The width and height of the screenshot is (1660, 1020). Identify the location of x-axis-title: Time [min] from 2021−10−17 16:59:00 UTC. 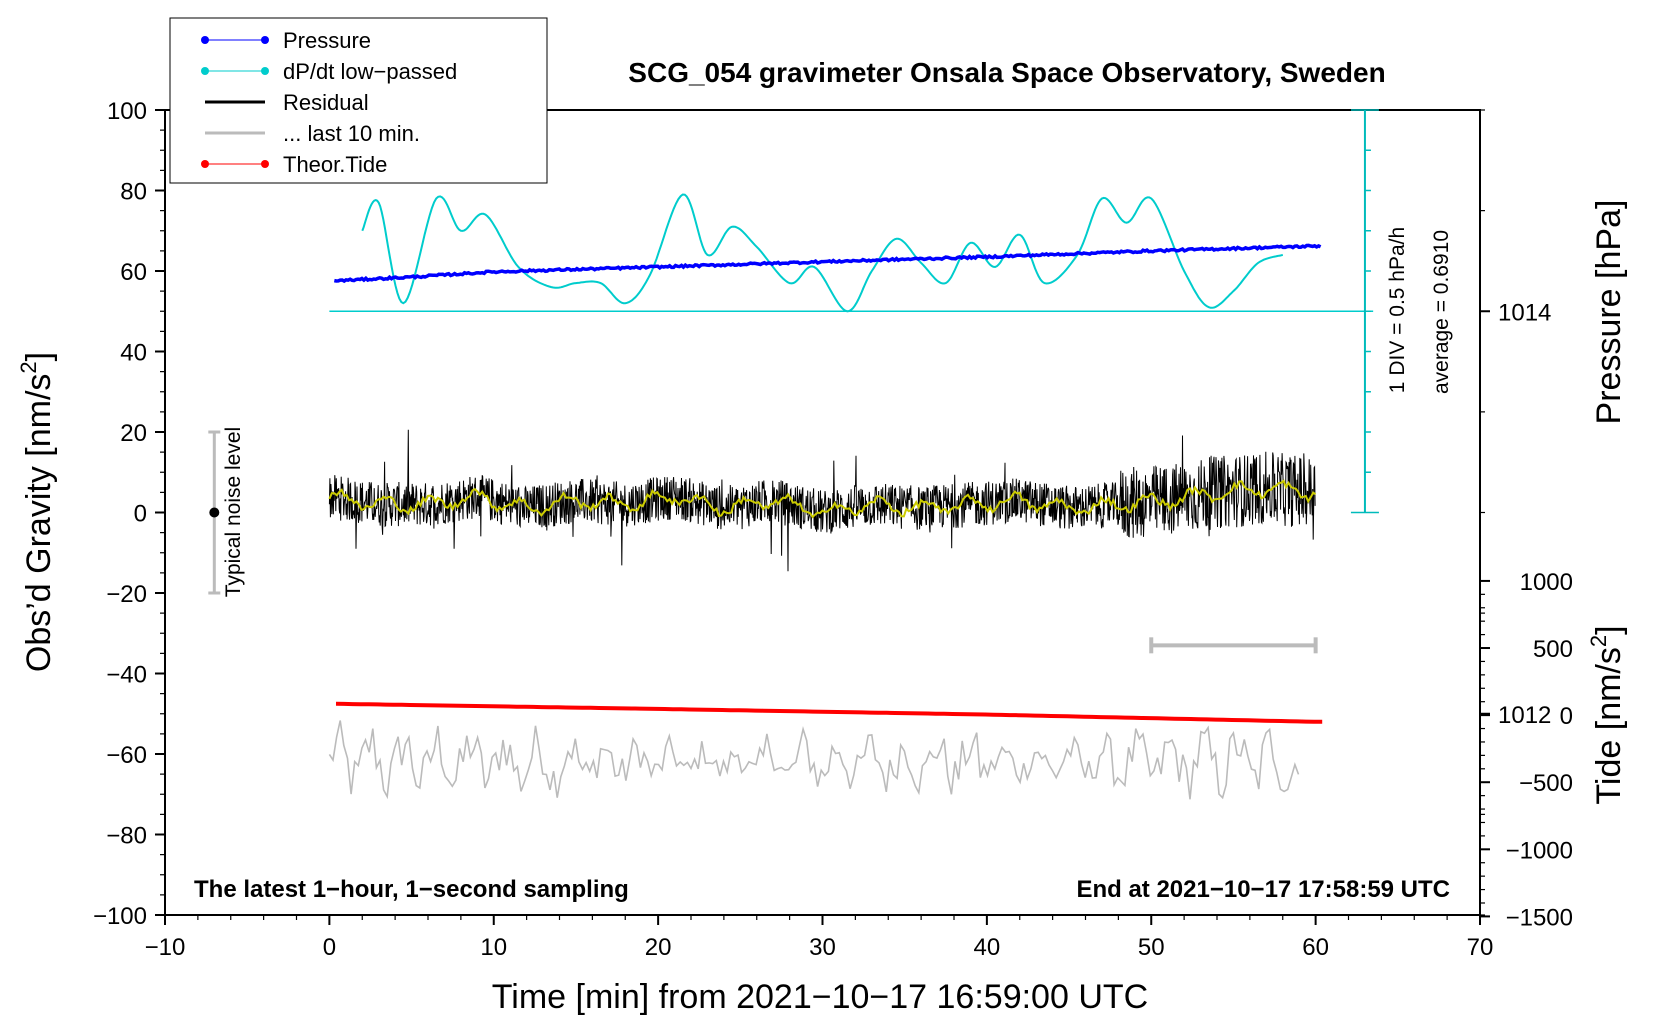
(820, 997).